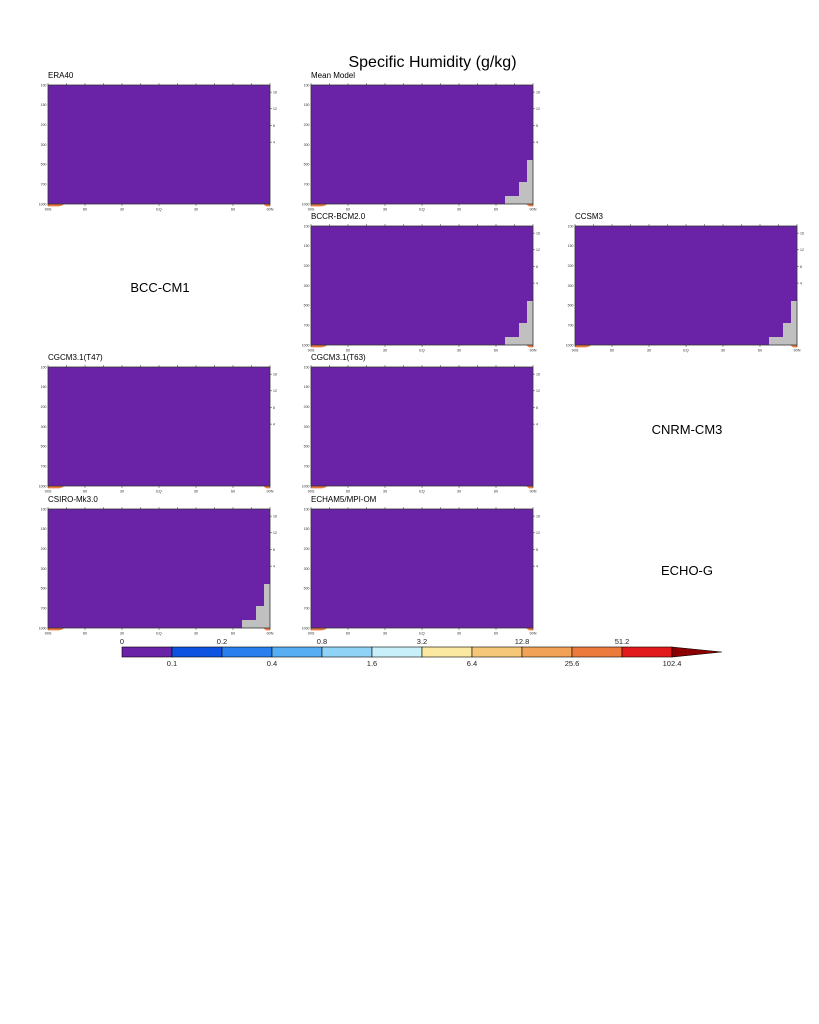 The image size is (819, 1024). I want to click on colorbar-bottom-label: 0.1, so click(172, 663).